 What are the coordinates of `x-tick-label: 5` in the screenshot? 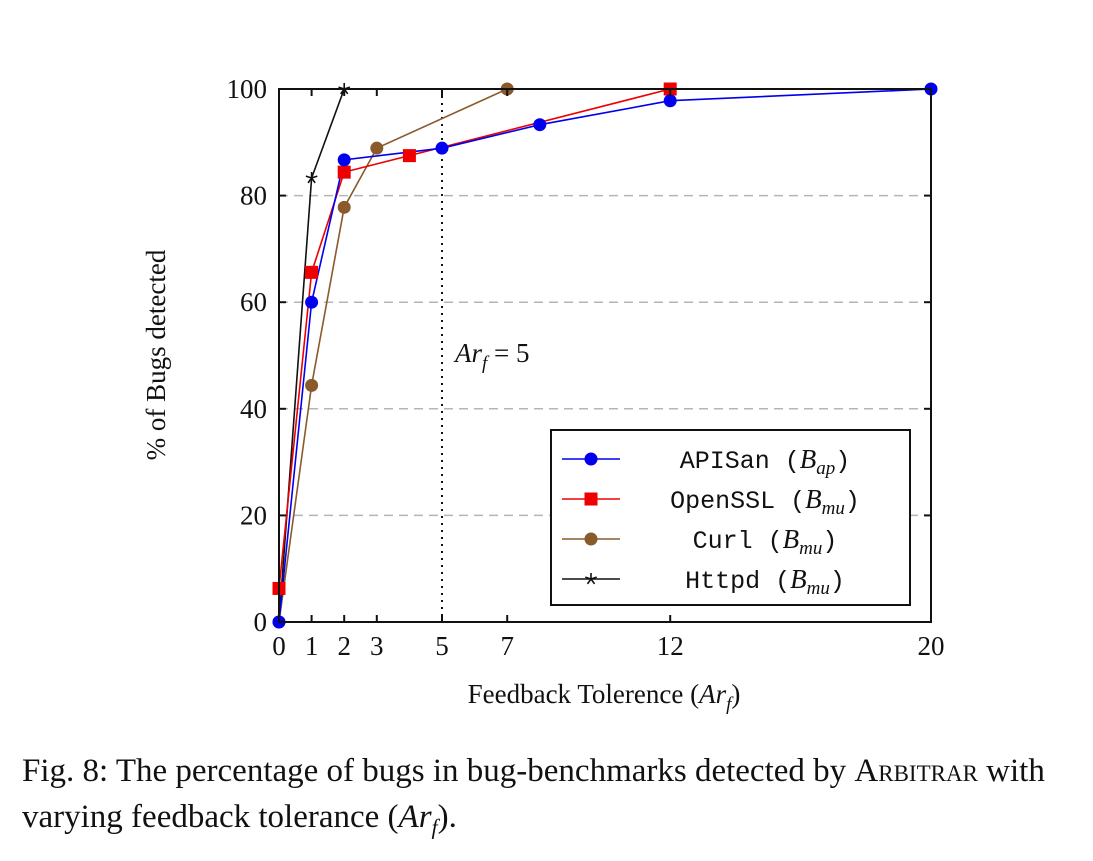 It's located at (442, 646).